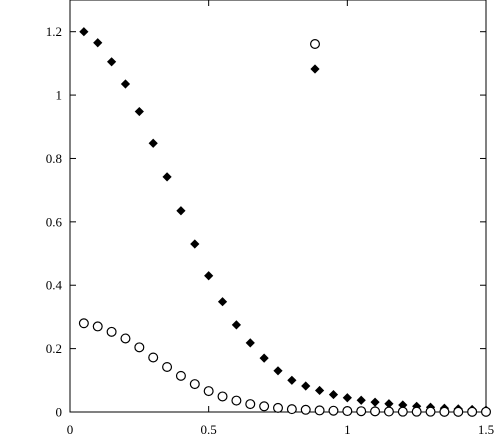 The image size is (498, 440). What do you see at coordinates (54, 348) in the screenshot?
I see `y-tick-label: 0.2` at bounding box center [54, 348].